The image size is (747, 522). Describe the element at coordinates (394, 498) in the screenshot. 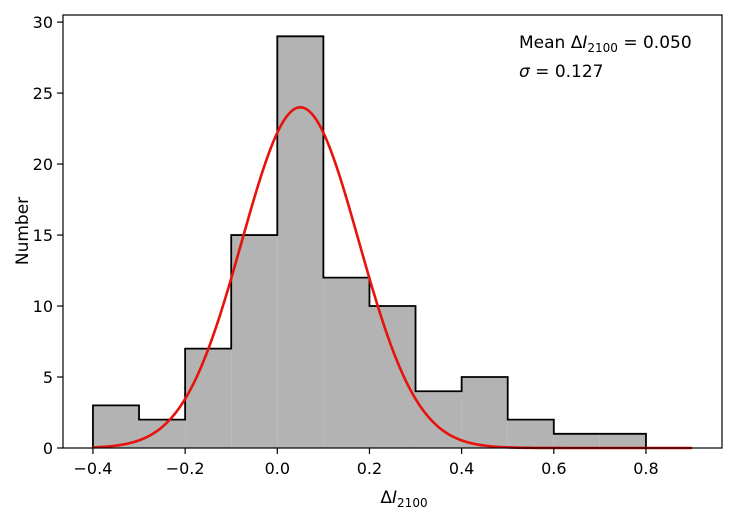

I see `x-axis-label-var: I` at that location.